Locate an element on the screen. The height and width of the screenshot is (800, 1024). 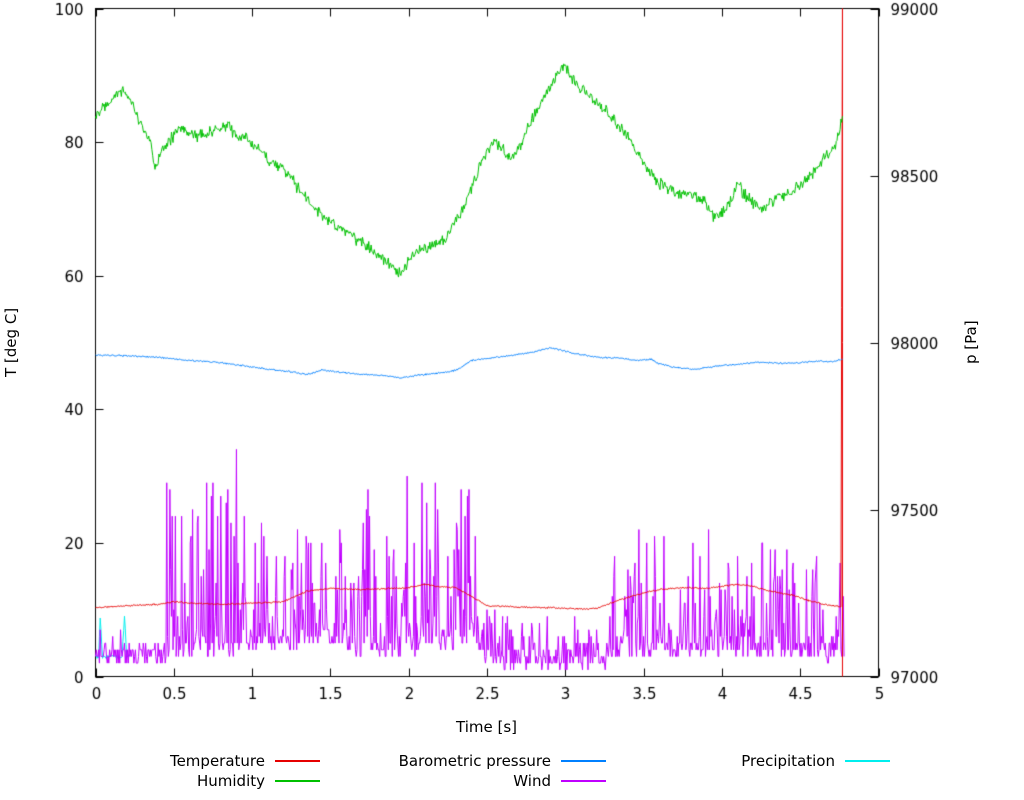
legend-item-precipitation: Precipitation is located at coordinates (762, 761).